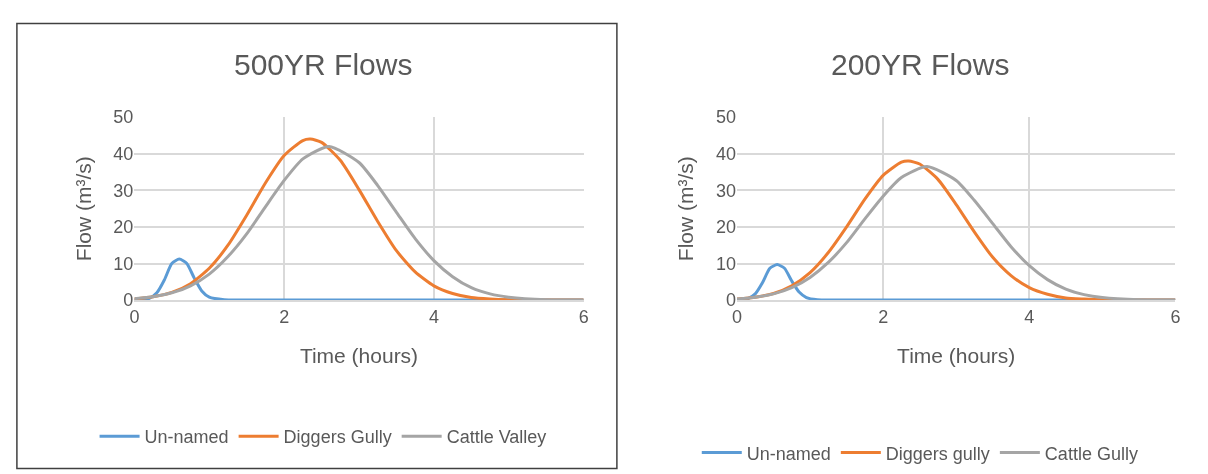 The image size is (1208, 474). What do you see at coordinates (920, 64) in the screenshot?
I see `chart-title: 200YR Flows` at bounding box center [920, 64].